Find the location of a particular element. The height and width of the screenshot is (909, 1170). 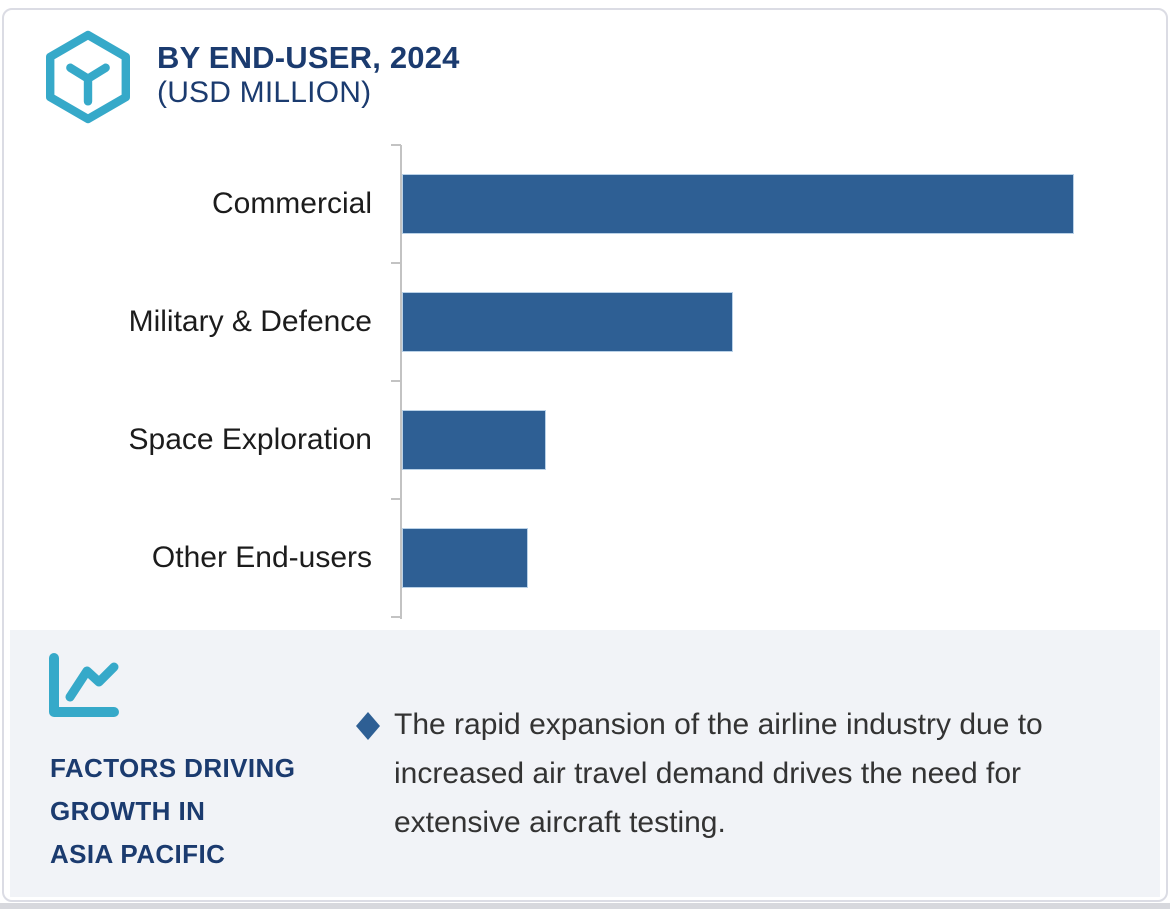

y-axis-line is located at coordinates (401, 382).